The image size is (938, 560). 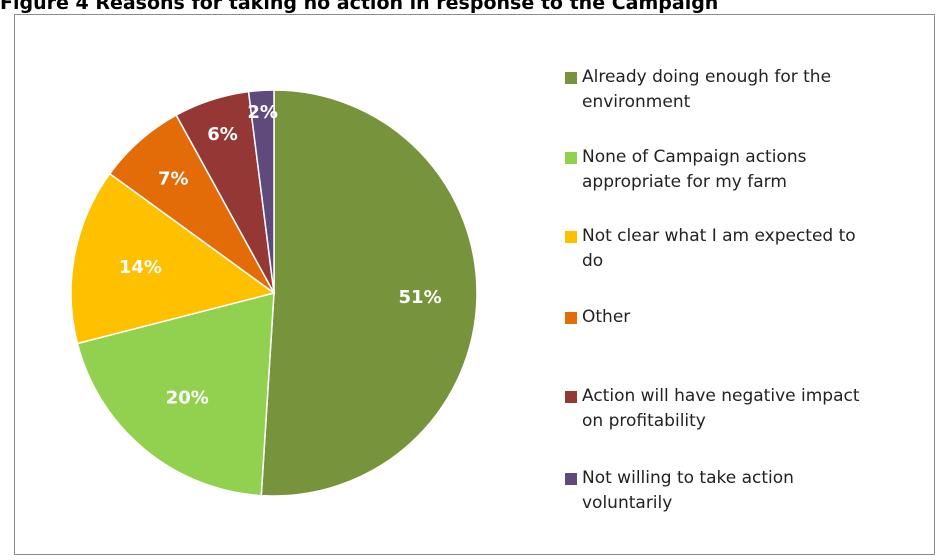 I want to click on legend-label: Other, so click(x=606, y=317).